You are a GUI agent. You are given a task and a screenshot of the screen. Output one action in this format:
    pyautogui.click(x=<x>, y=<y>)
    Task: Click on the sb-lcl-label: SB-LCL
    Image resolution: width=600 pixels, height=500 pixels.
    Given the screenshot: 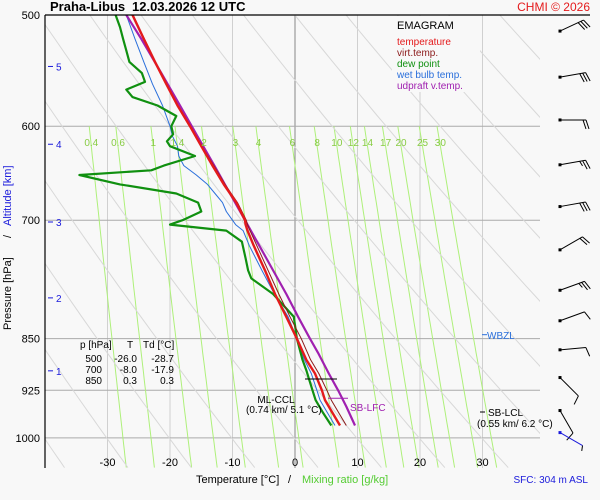 What is the action you would take?
    pyautogui.click(x=505, y=413)
    